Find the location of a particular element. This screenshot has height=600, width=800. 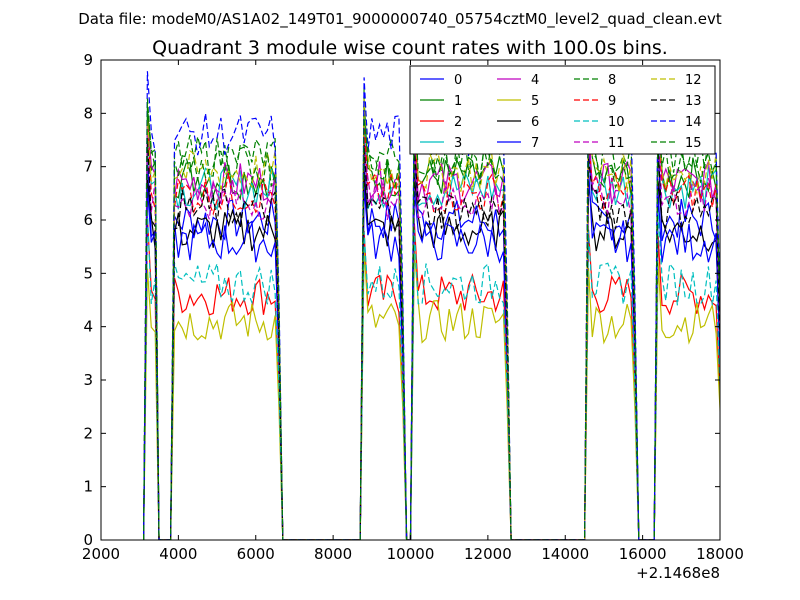

legend-label-6: 6 is located at coordinates (535, 122).